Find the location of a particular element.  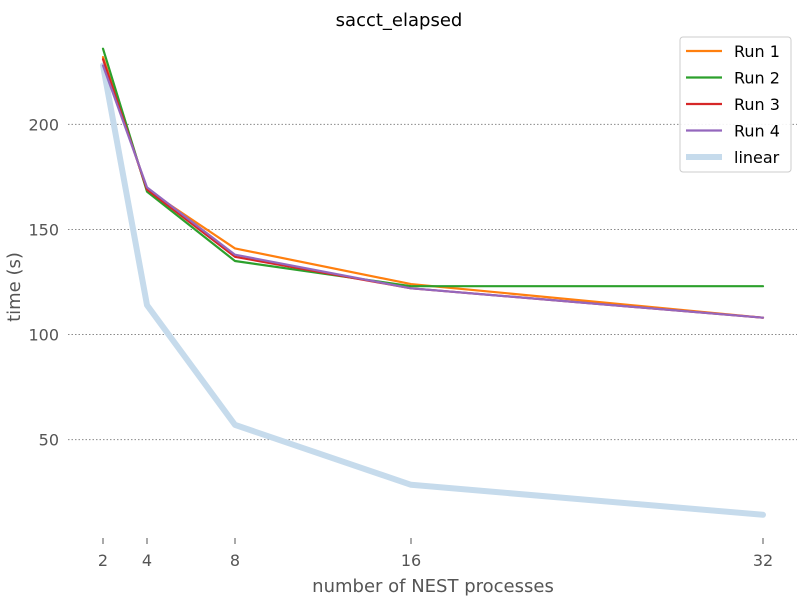

legend-box is located at coordinates (735, 104).